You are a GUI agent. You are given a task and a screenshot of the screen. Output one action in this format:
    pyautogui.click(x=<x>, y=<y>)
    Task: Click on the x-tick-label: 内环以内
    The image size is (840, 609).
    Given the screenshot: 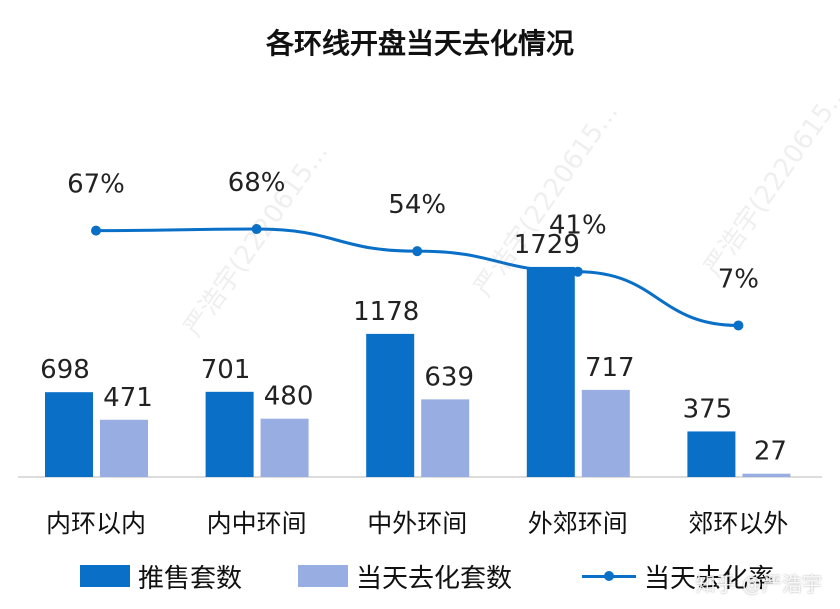 What is the action you would take?
    pyautogui.click(x=96, y=523)
    